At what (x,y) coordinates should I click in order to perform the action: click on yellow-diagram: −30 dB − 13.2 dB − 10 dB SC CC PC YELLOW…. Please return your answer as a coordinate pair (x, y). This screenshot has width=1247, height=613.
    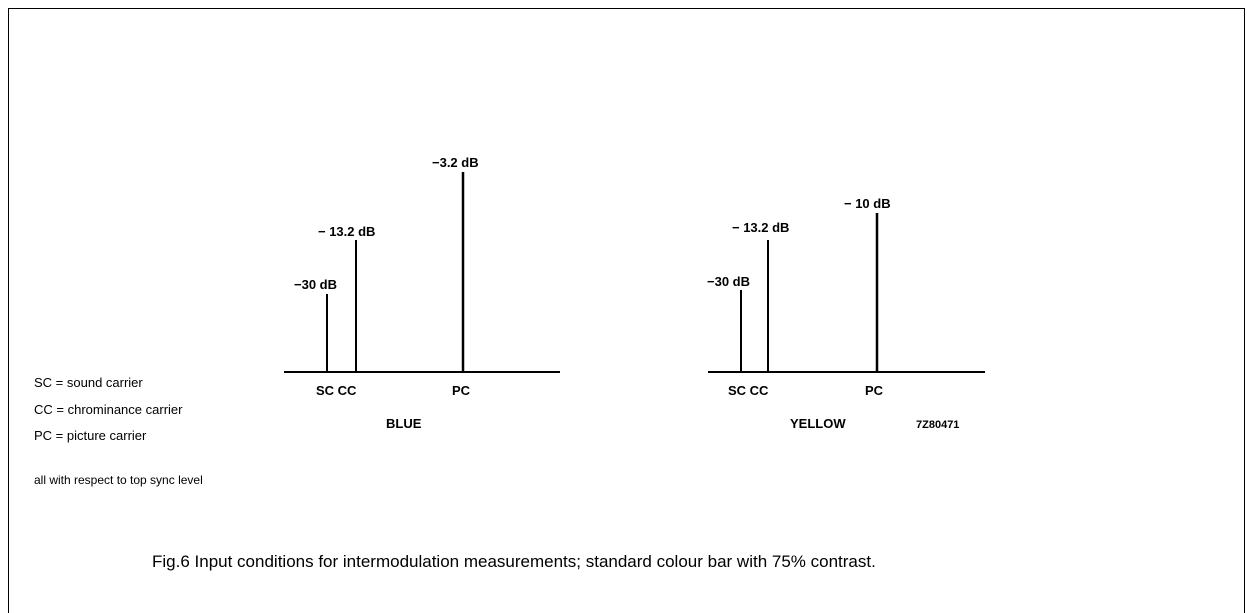
    Looking at the image, I should click on (846, 313).